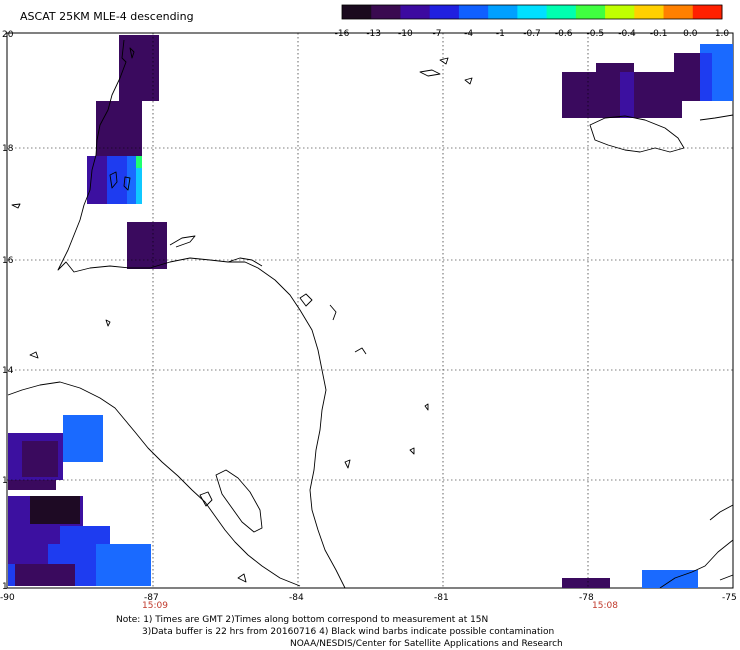  What do you see at coordinates (690, 34) in the screenshot?
I see `colorbar-label: 0.0` at bounding box center [690, 34].